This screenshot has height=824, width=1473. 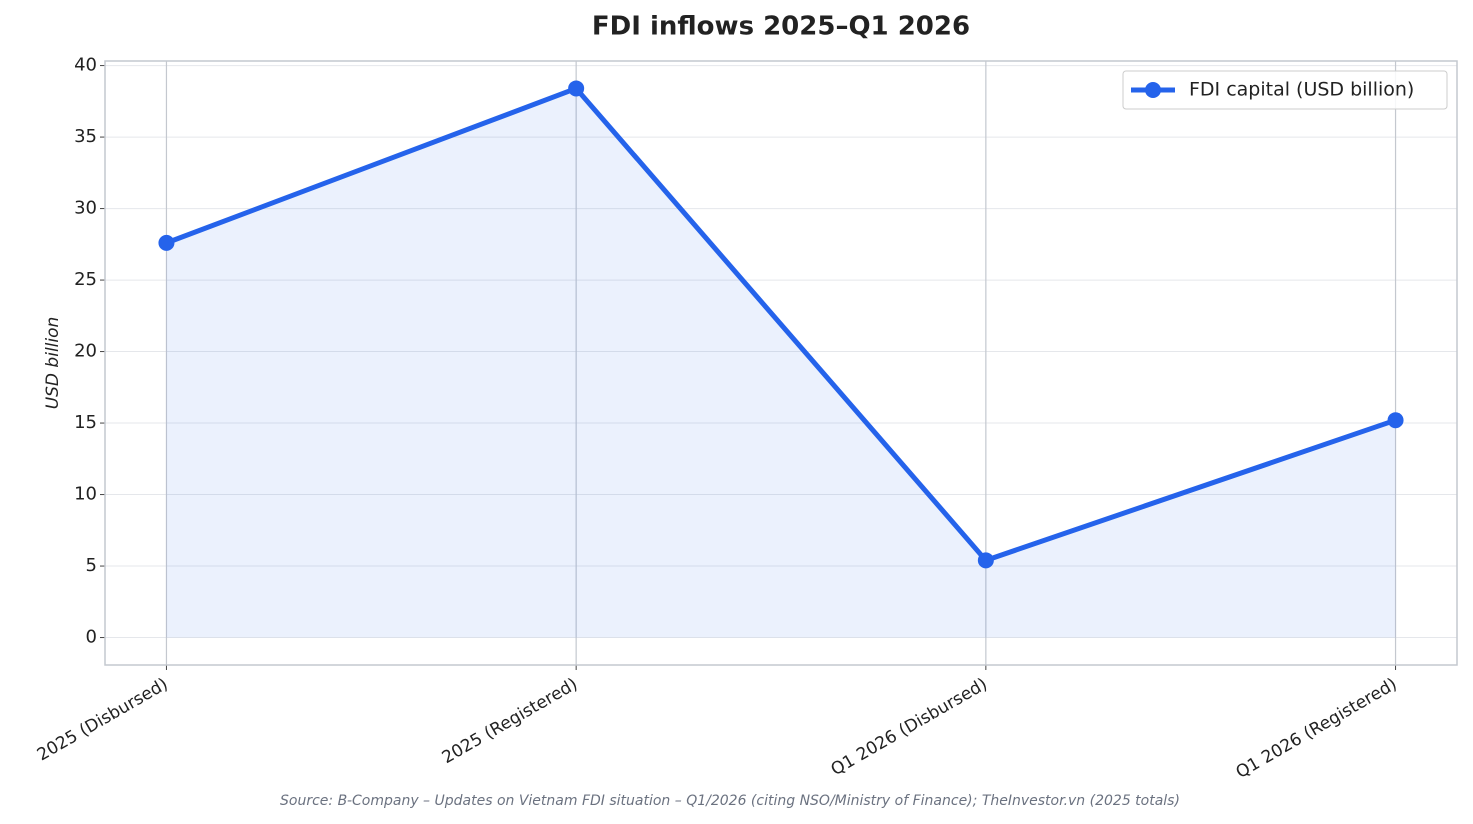 I want to click on x-tick-label: 2025 (Registered), so click(x=510, y=721).